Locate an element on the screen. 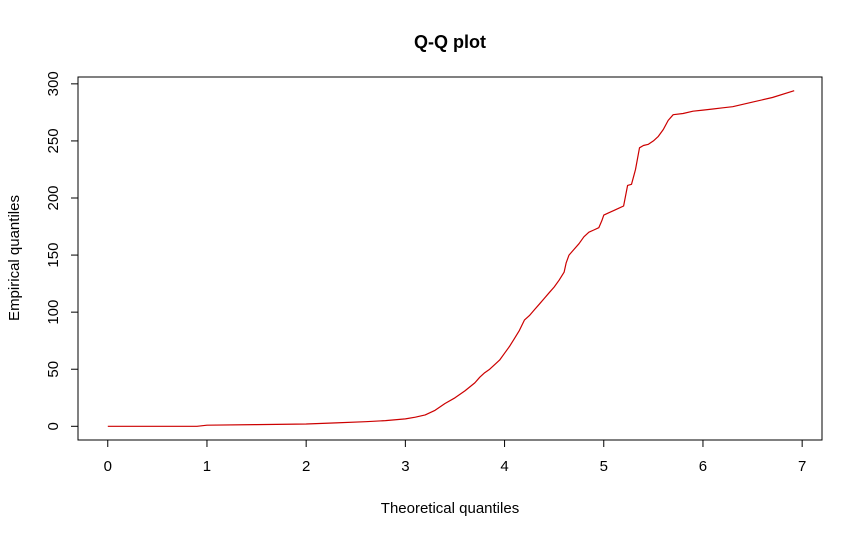 Image resolution: width=862 pixels, height=538 pixels. y-tick-label: 50 is located at coordinates (53, 369).